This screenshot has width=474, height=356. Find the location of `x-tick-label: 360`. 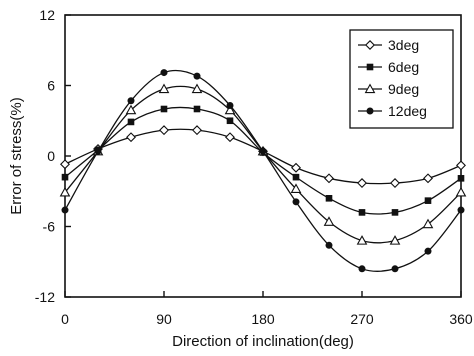

x-tick-label: 360 is located at coordinates (461, 319).